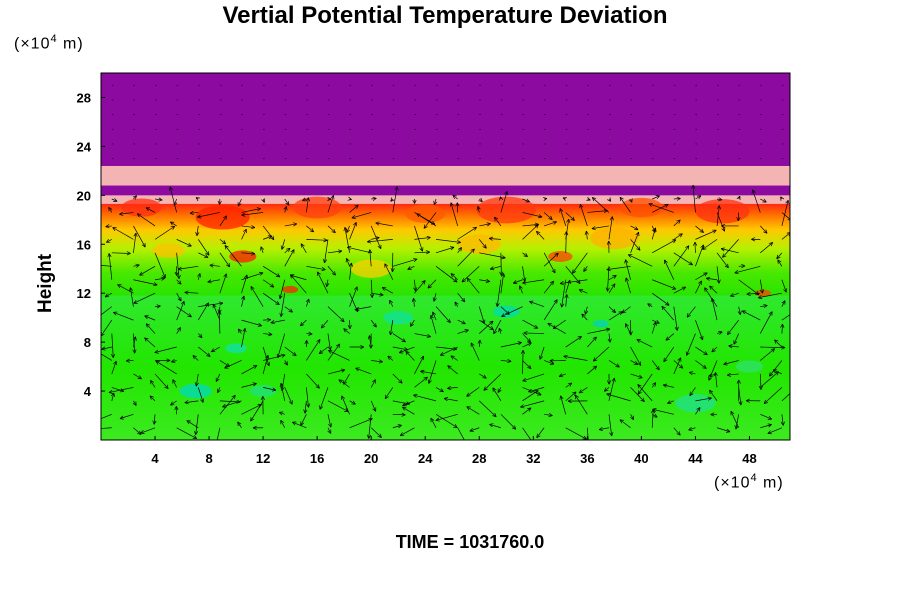  Describe the element at coordinates (445, 200) in the screenshot. I see `layer-band-pink-lower` at that location.